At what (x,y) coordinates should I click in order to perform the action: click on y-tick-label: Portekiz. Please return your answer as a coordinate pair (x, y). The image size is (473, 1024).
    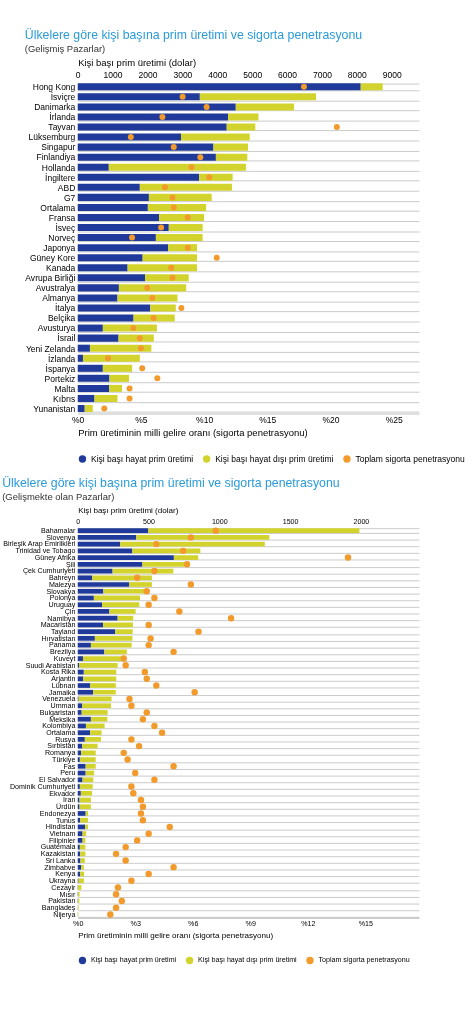
    Looking at the image, I should click on (60, 378).